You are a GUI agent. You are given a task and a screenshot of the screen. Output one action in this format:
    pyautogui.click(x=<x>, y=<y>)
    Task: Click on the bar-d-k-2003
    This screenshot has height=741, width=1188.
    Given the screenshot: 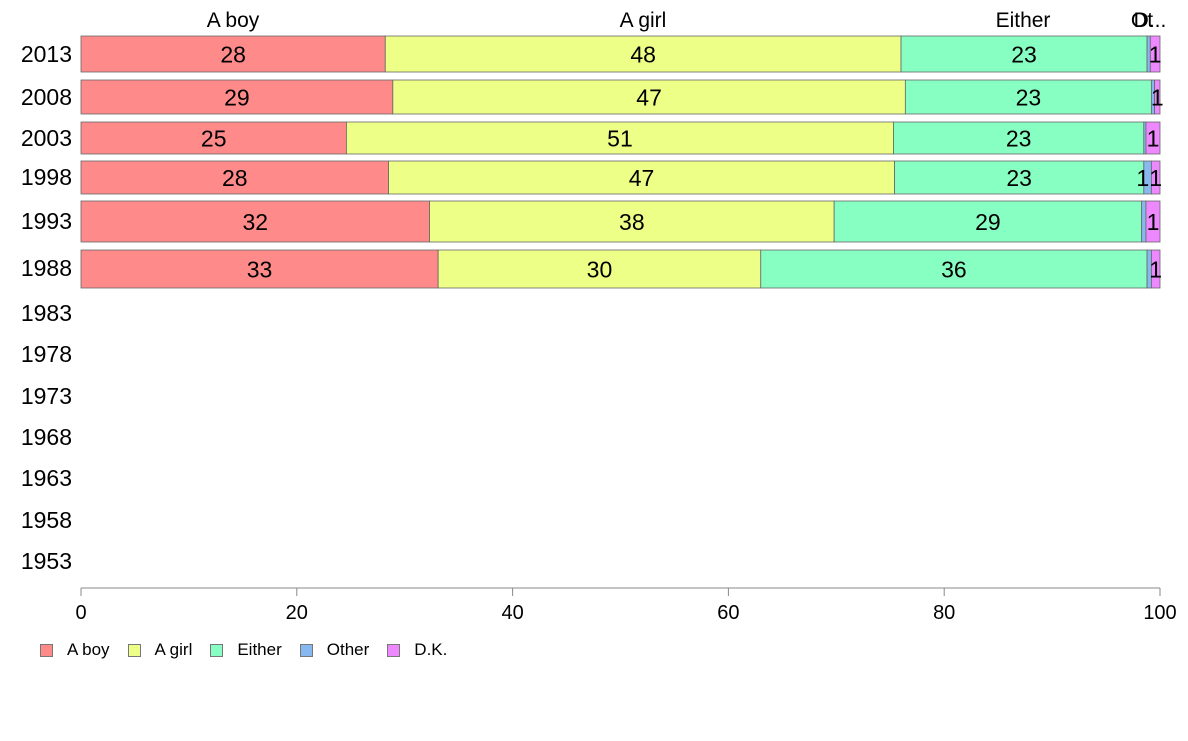 What is the action you would take?
    pyautogui.click(x=1153, y=138)
    